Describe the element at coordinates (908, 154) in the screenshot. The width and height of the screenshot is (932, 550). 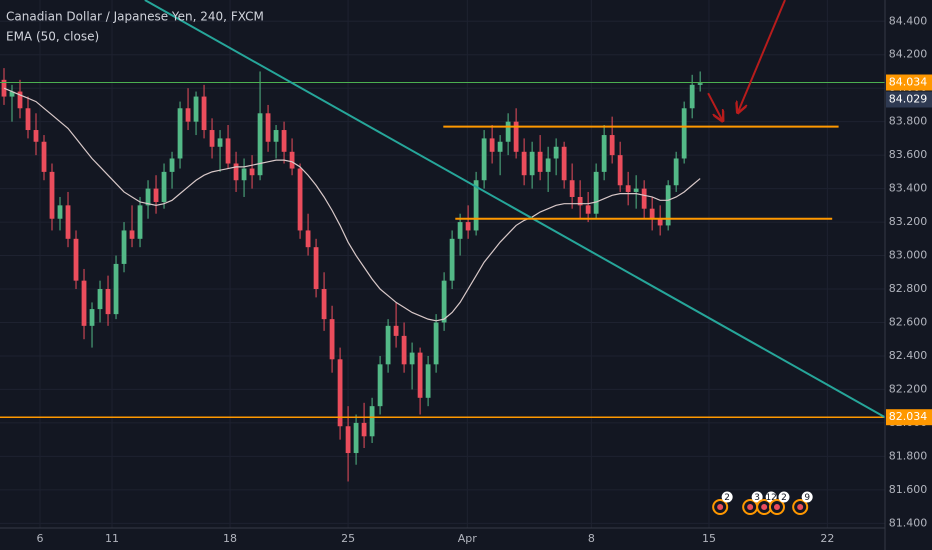
I see `y-tick-label: 83.600` at that location.